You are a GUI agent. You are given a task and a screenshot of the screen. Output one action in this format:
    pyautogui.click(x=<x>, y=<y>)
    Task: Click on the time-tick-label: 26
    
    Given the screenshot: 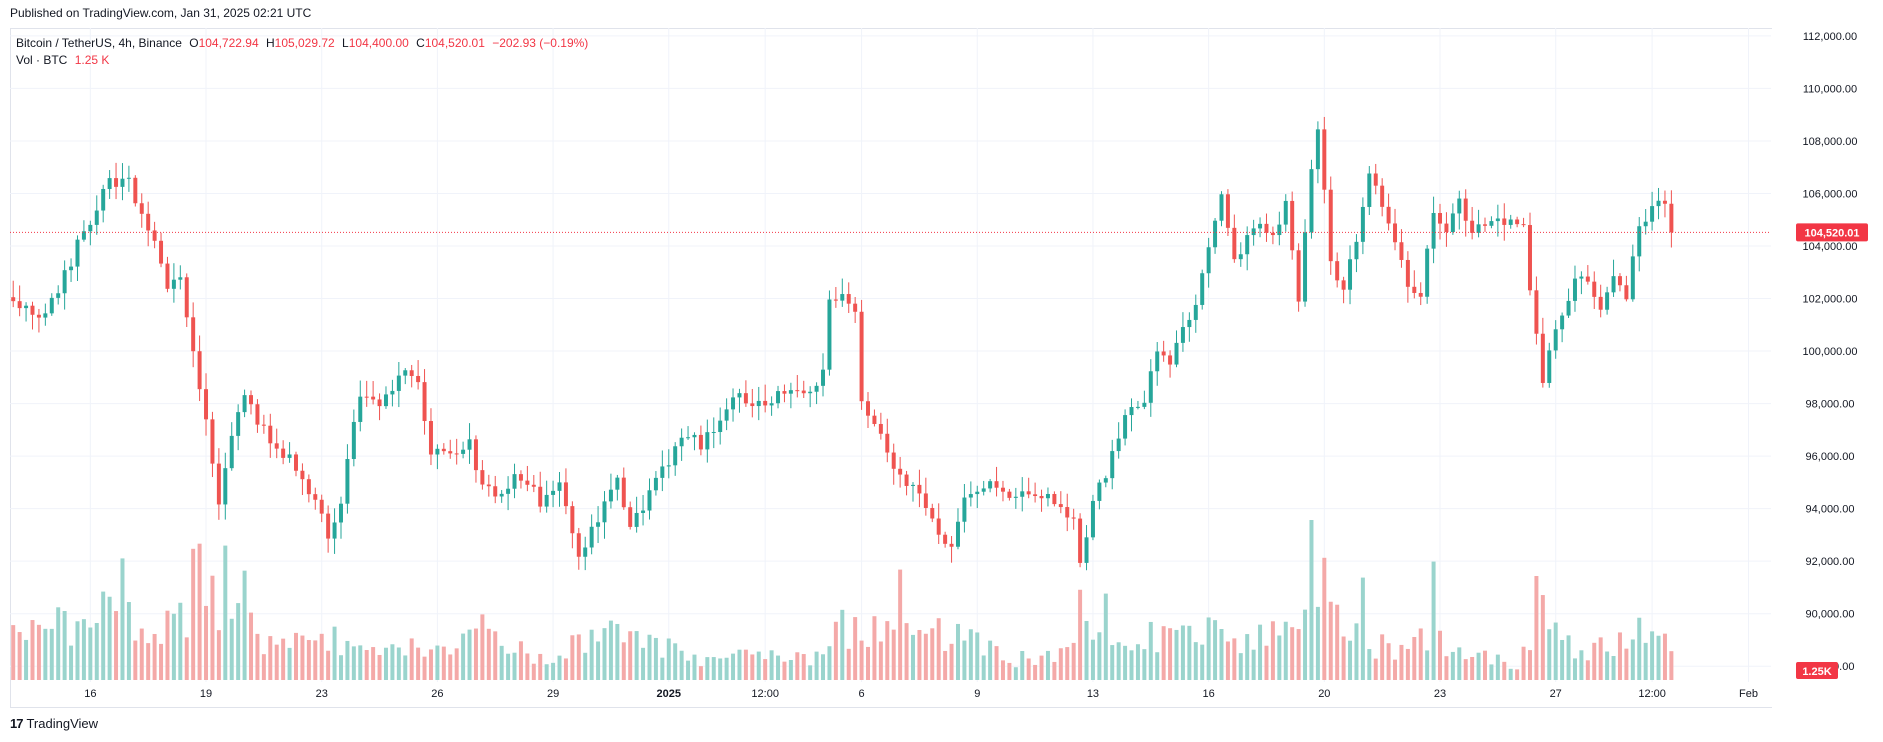 What is the action you would take?
    pyautogui.click(x=437, y=694)
    